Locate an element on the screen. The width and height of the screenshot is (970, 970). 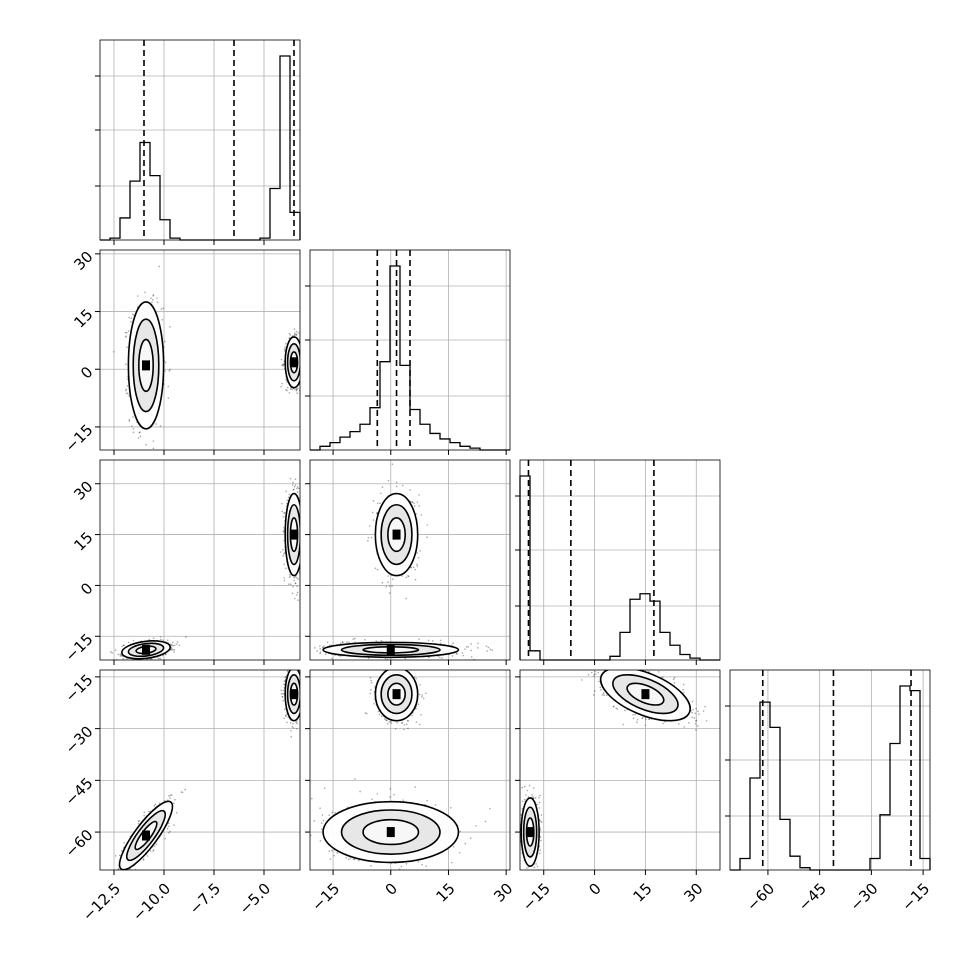
panel-frame is located at coordinates (620, 560).